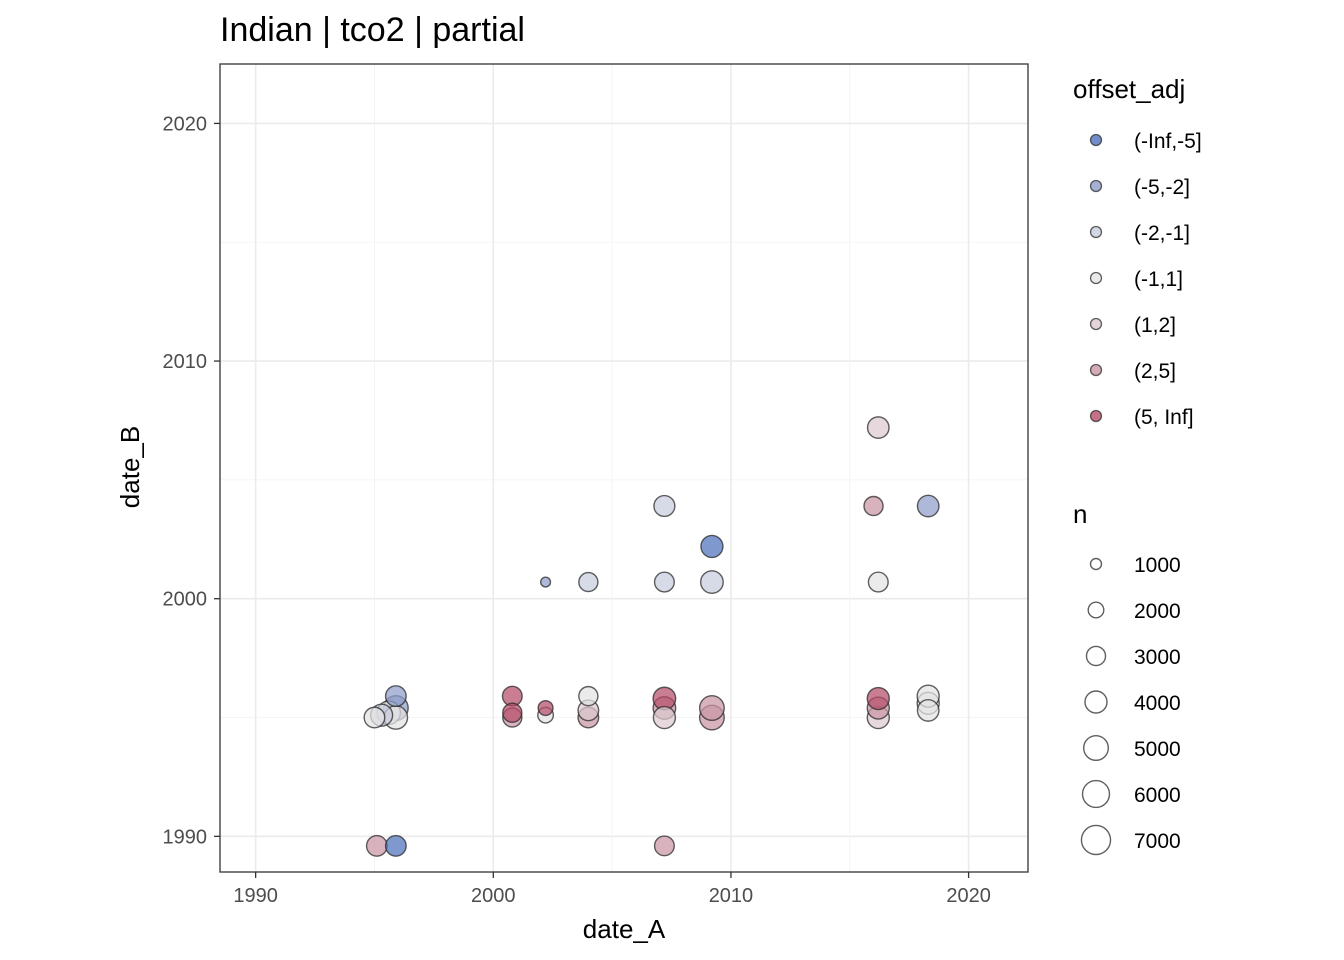 Image resolution: width=1344 pixels, height=960 pixels. I want to click on size-legend: n 1000 2000 3000 4000 5000 6000 7000, so click(1127, 677).